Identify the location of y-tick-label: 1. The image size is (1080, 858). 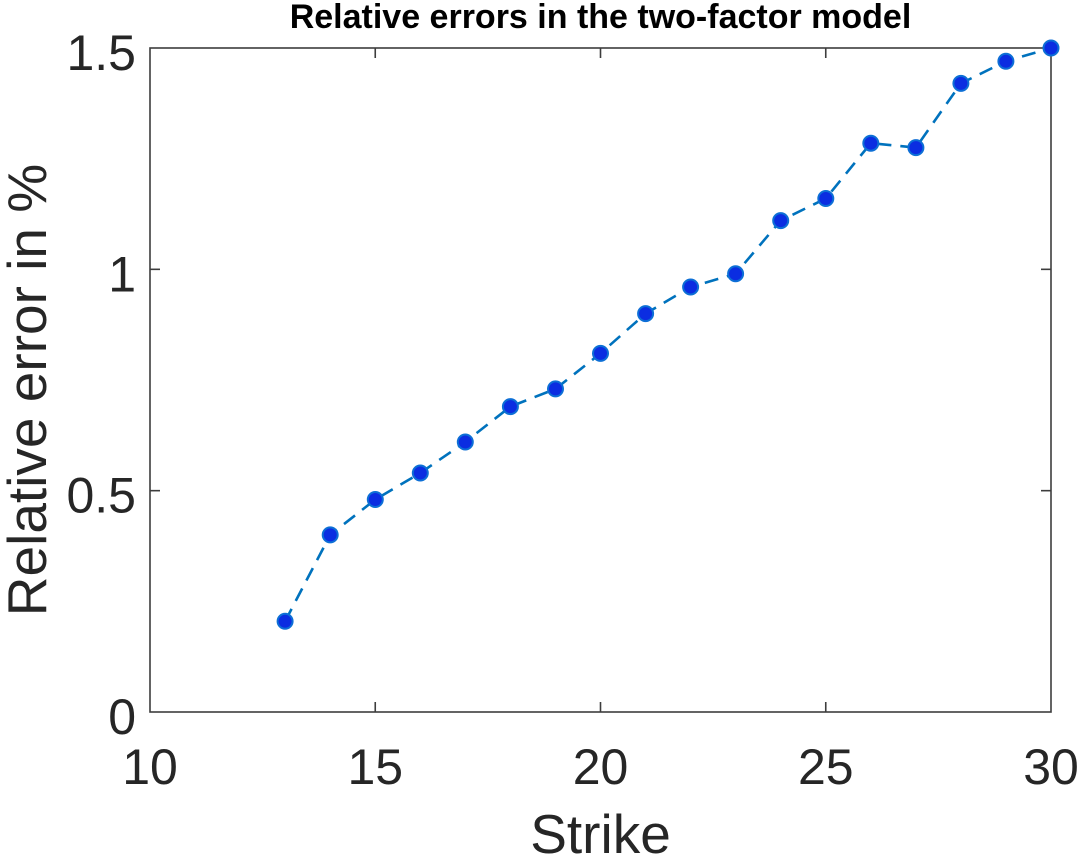
(122, 274).